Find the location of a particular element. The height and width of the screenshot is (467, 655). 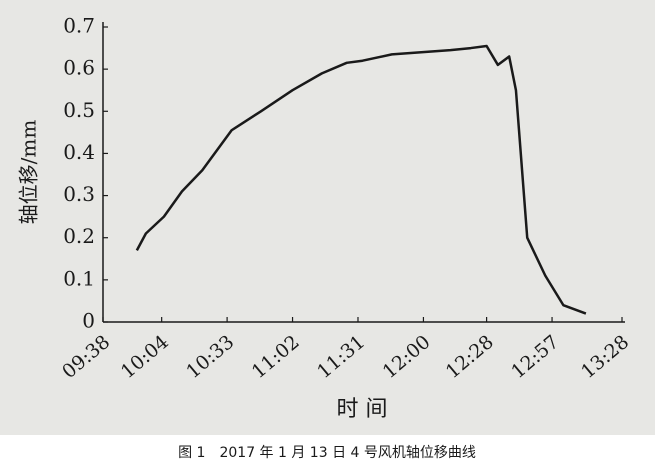

caption-strip is located at coordinates (327, 451).